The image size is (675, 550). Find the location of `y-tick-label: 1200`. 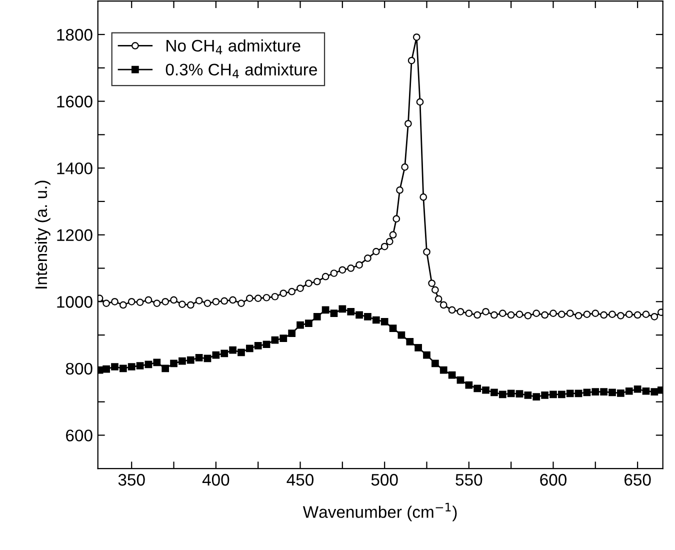

y-tick-label: 1200 is located at coordinates (74, 235).